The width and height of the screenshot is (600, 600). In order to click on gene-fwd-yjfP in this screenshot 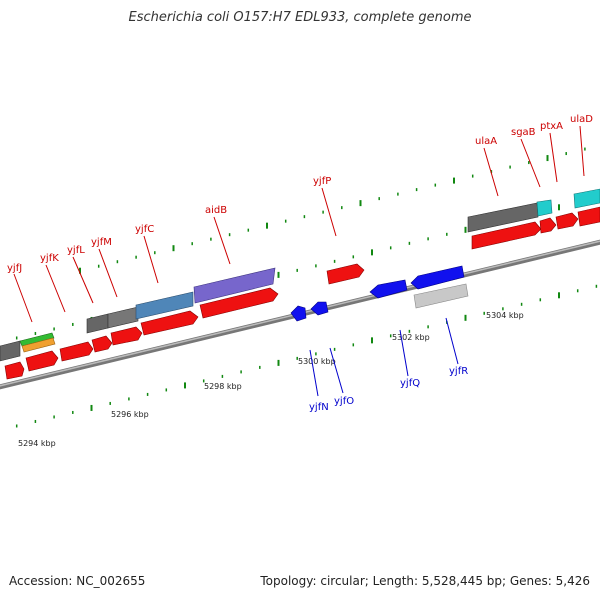, I will do `click(345, 274)`.